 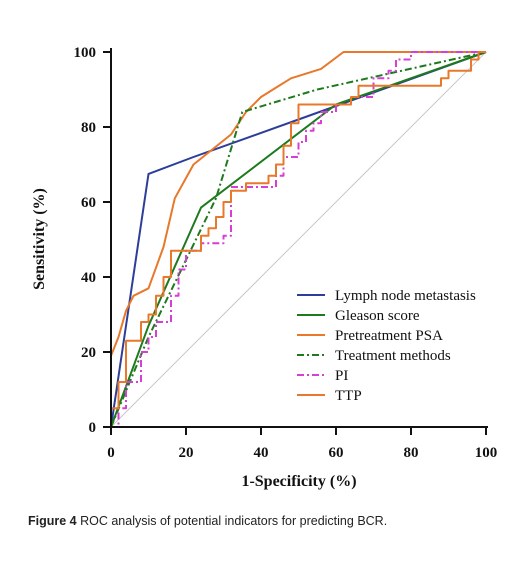 What do you see at coordinates (389, 336) in the screenshot?
I see `legend-label: Pretreatment PSA` at bounding box center [389, 336].